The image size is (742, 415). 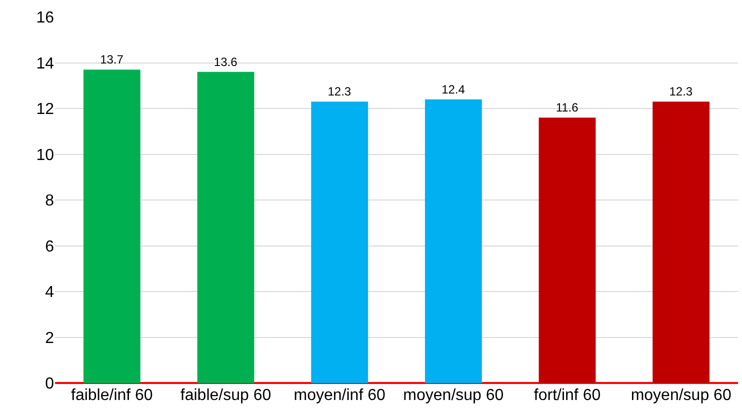 I want to click on y-tick-label: 8, so click(x=49, y=201).